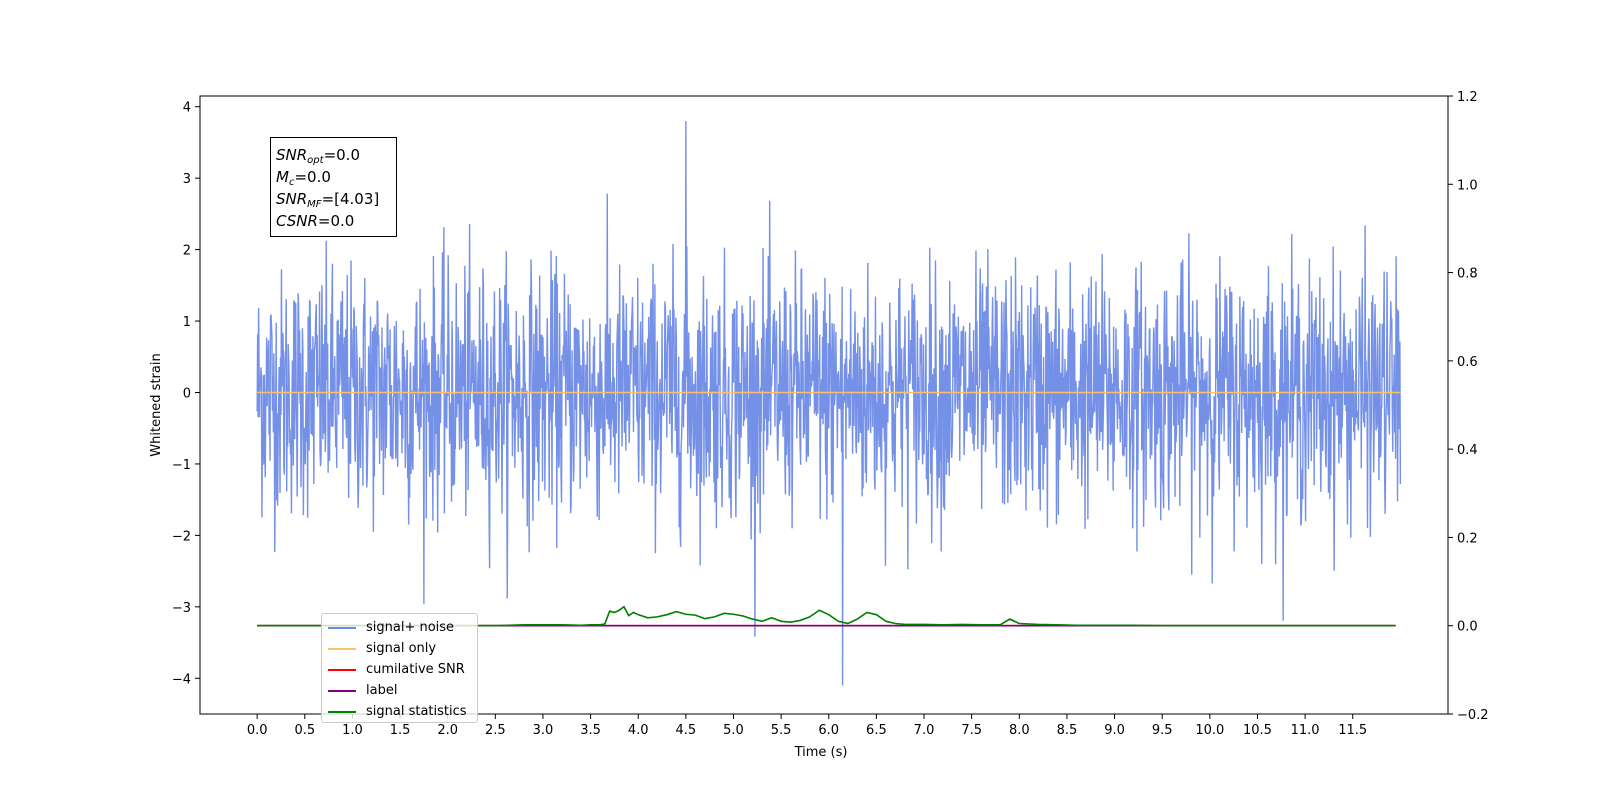 The height and width of the screenshot is (800, 1600). What do you see at coordinates (1467, 185) in the screenshot?
I see `y2-tick-label: 1.0` at bounding box center [1467, 185].